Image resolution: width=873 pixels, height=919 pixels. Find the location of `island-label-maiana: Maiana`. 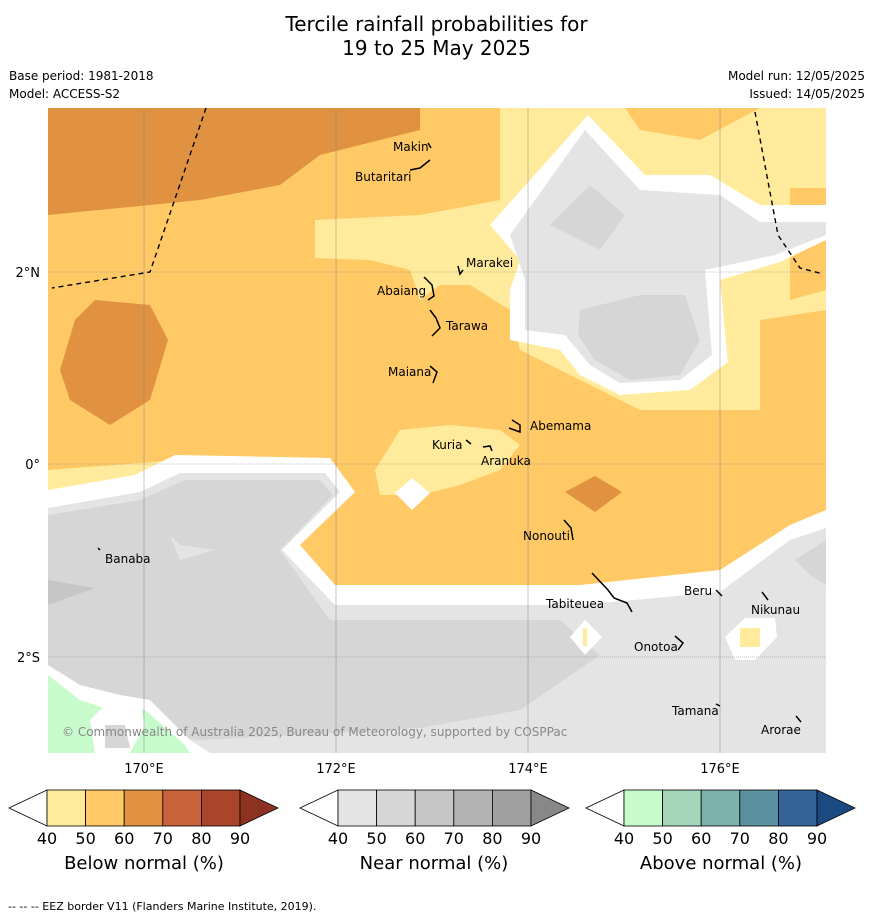

island-label-maiana: Maiana is located at coordinates (409, 372).